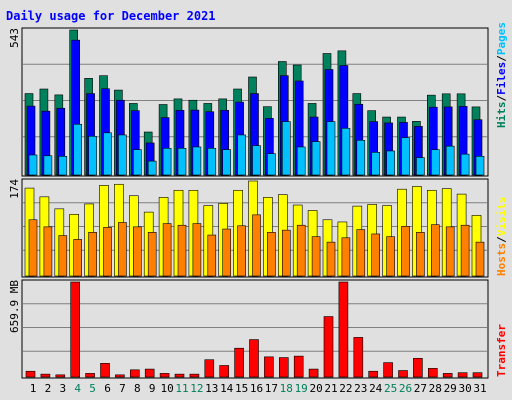 The height and width of the screenshot is (400, 512). I want to click on day-label: 22, so click(345, 388).